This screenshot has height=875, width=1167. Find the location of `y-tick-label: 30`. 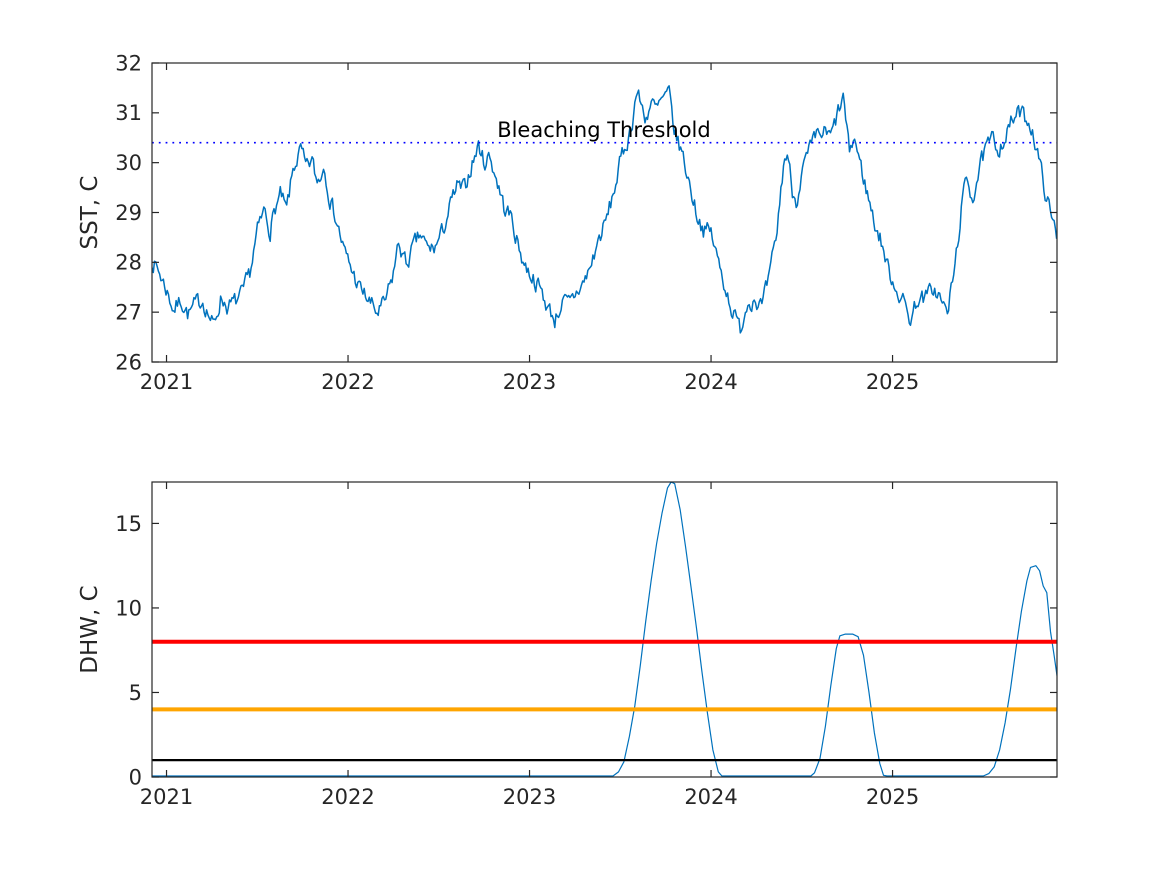

y-tick-label: 30 is located at coordinates (128, 163).